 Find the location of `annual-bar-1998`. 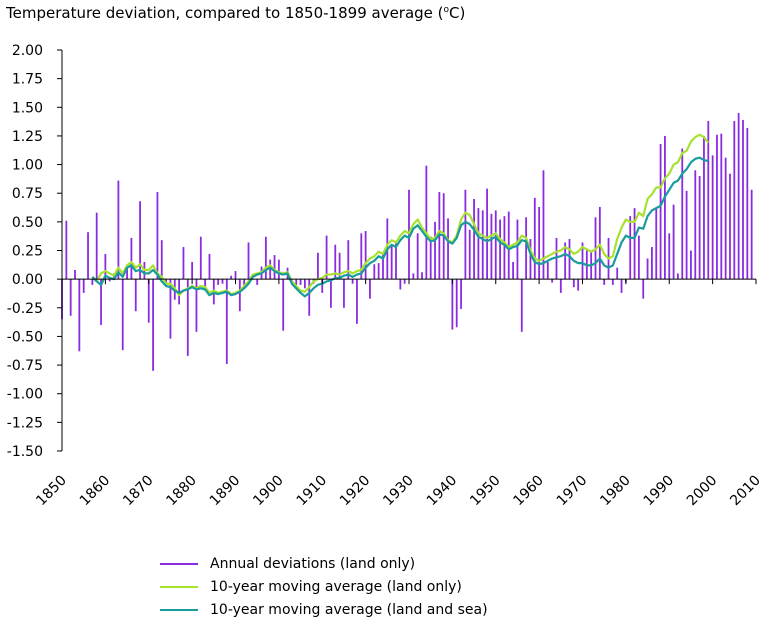

annual-bar-1998 is located at coordinates (704, 207).